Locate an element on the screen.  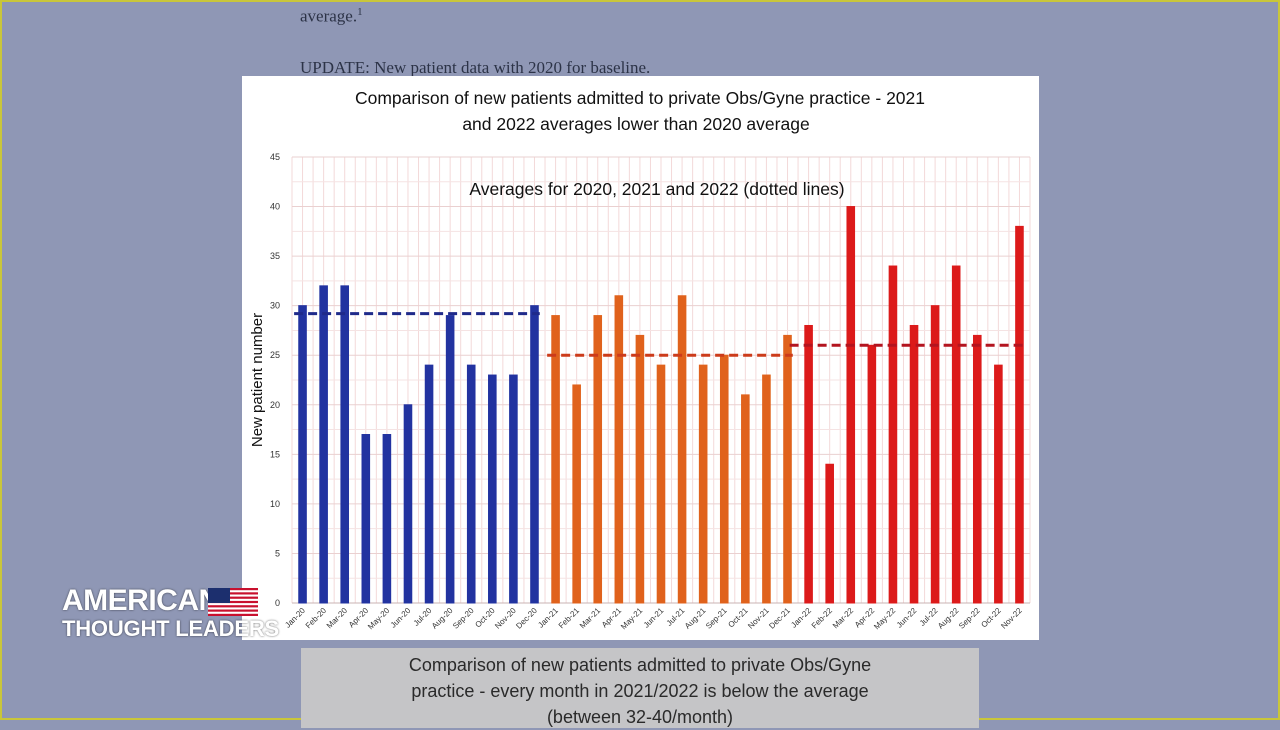
y-tick-label: 45 is located at coordinates (275, 157).